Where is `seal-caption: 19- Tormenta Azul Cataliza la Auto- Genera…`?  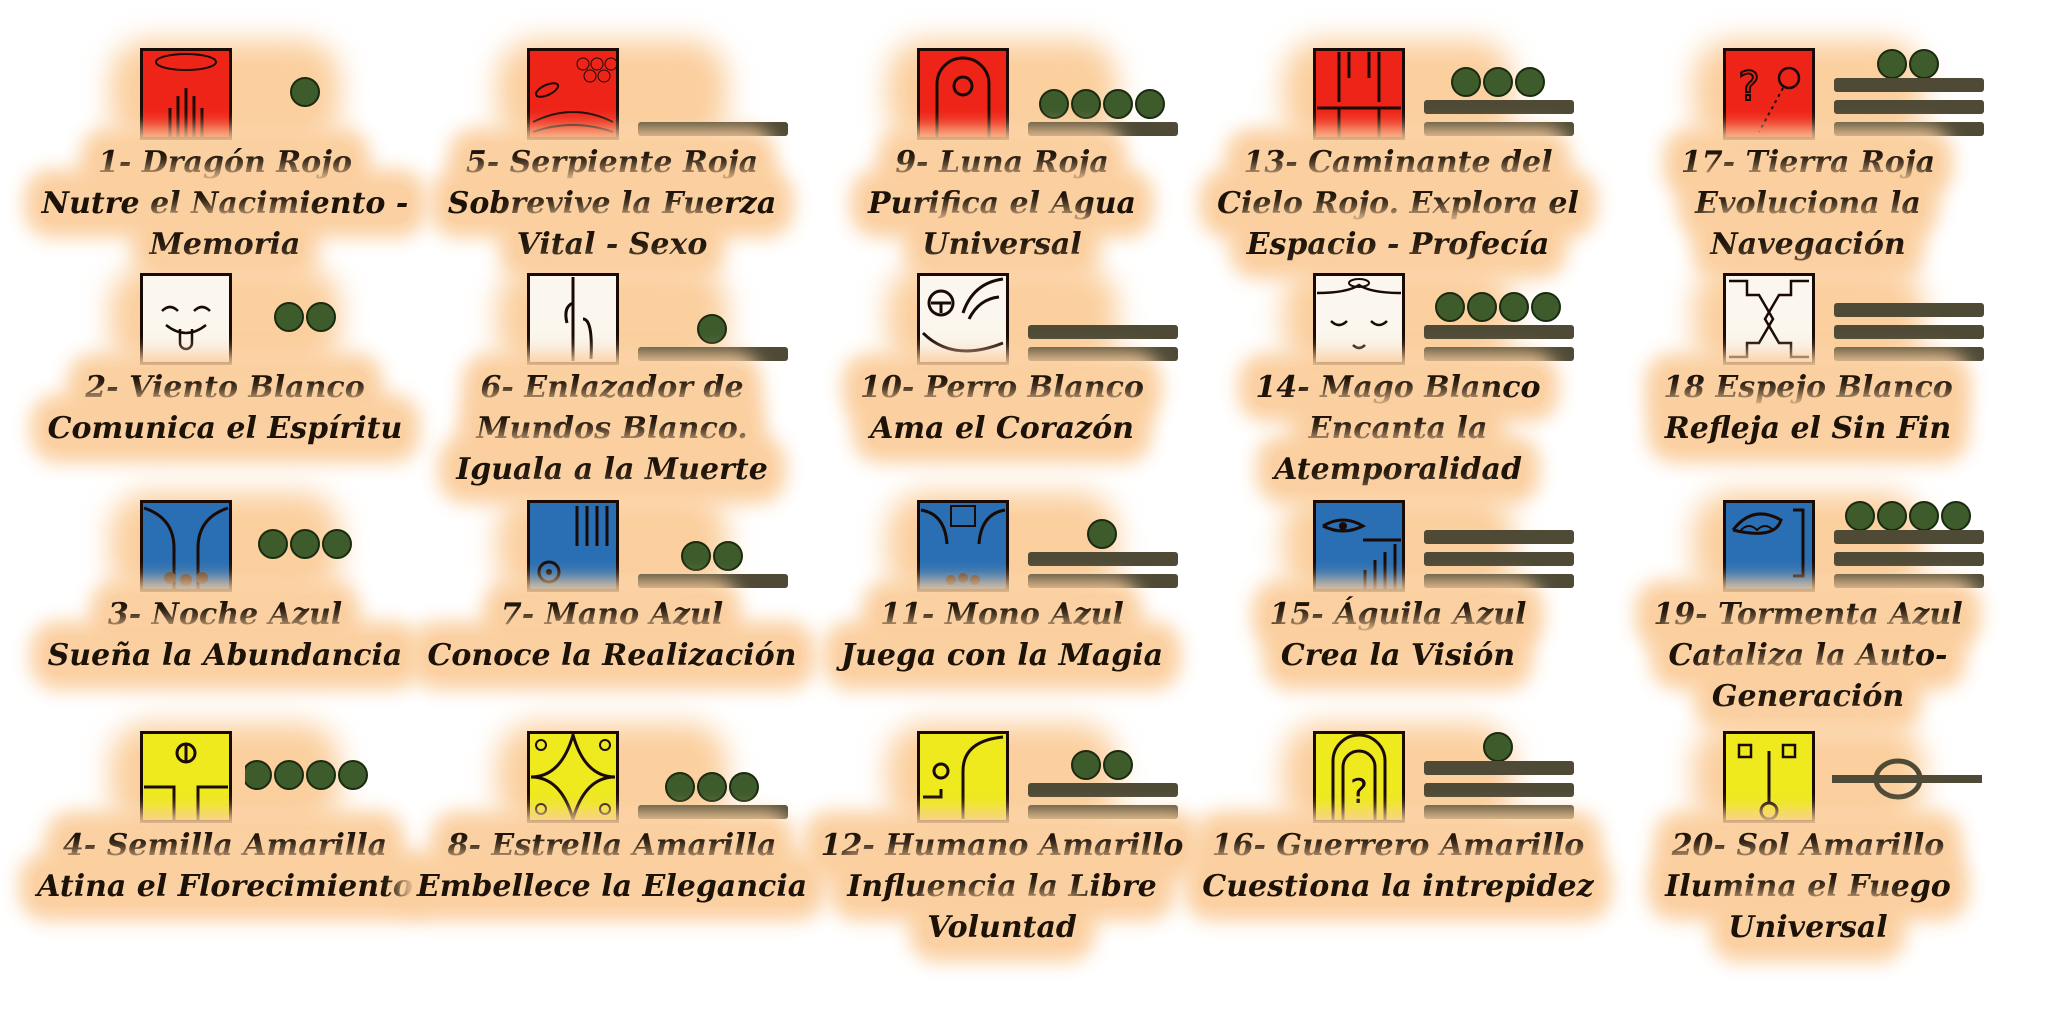
seal-caption: 19- Tormenta Azul Cataliza la Auto- Genera… is located at coordinates (1808, 655).